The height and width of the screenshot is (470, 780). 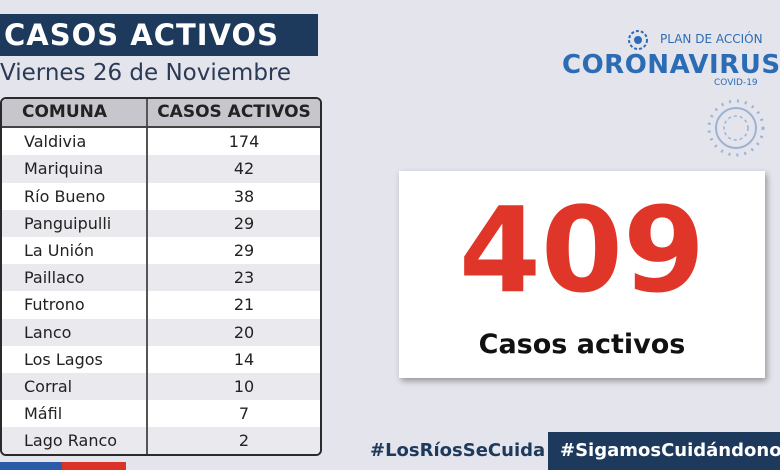 What do you see at coordinates (161, 169) in the screenshot?
I see `table-row: Mariquina 42` at bounding box center [161, 169].